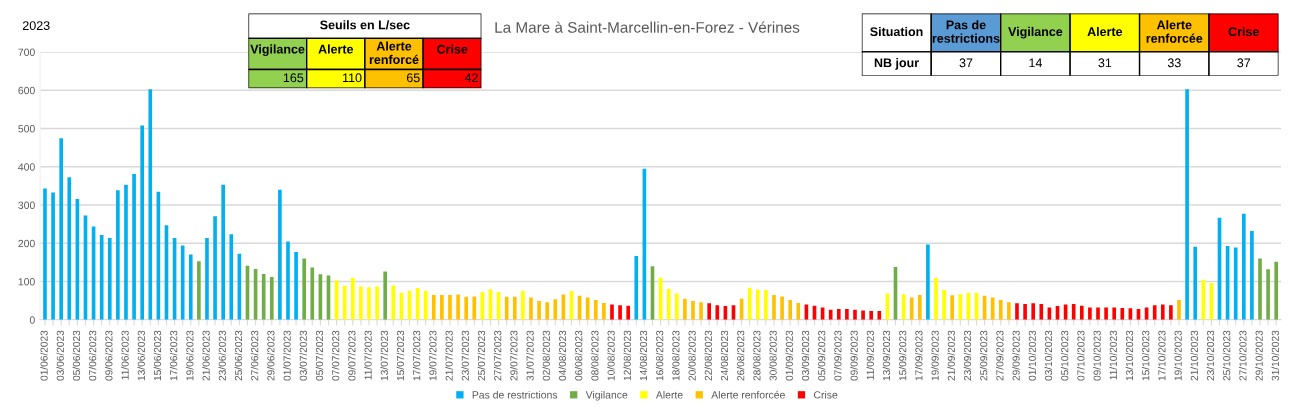 This screenshot has height=410, width=1294. What do you see at coordinates (886, 355) in the screenshot?
I see `x-tick-label: 13/09/2023` at bounding box center [886, 355].